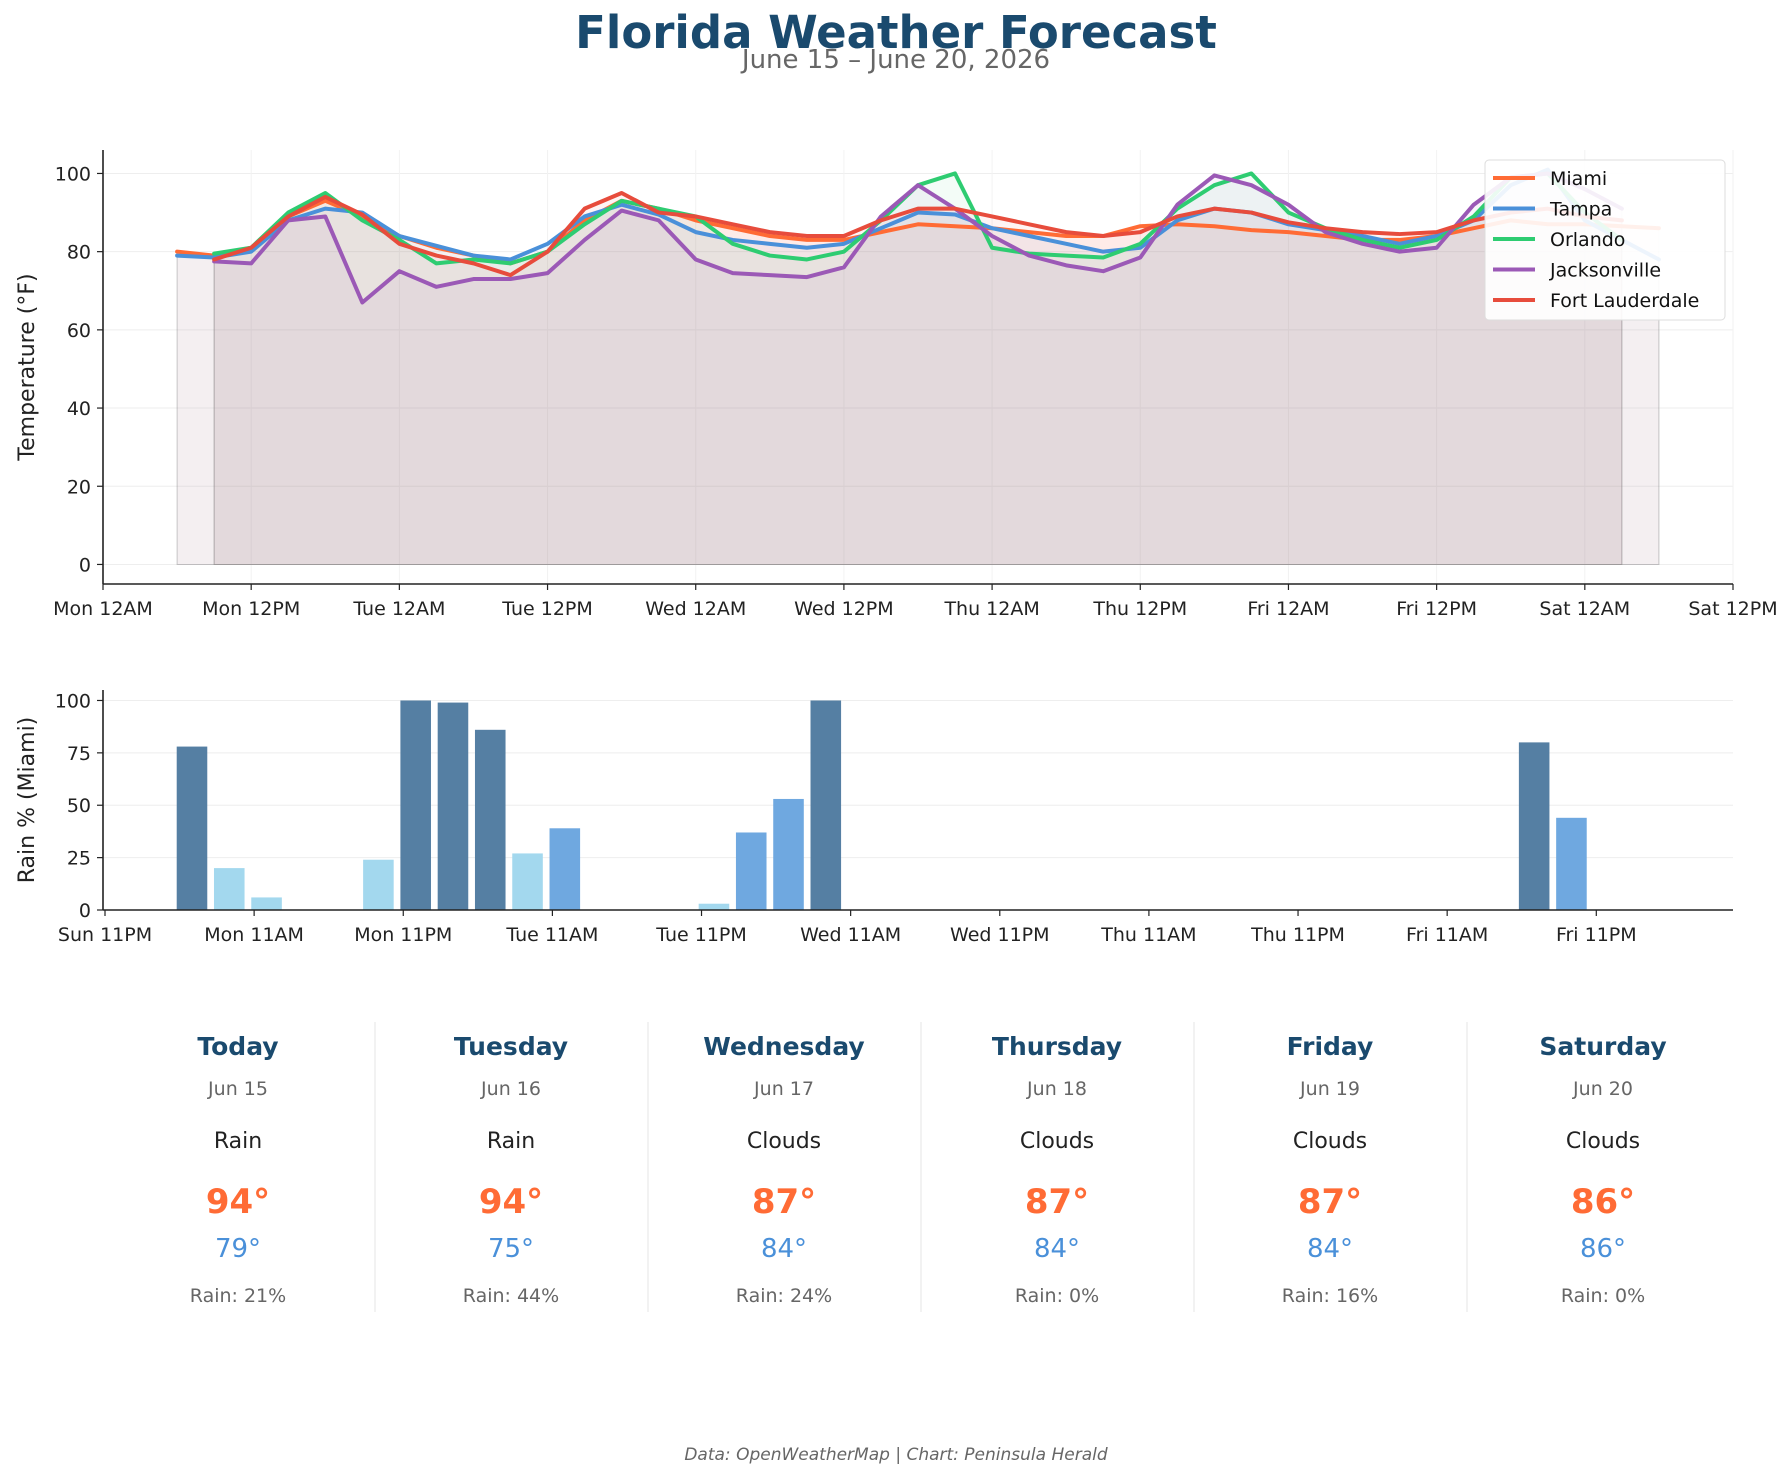 The height and width of the screenshot is (1474, 1792). What do you see at coordinates (844, 609) in the screenshot?
I see `temp-xtick-label: Wed 12PM` at bounding box center [844, 609].